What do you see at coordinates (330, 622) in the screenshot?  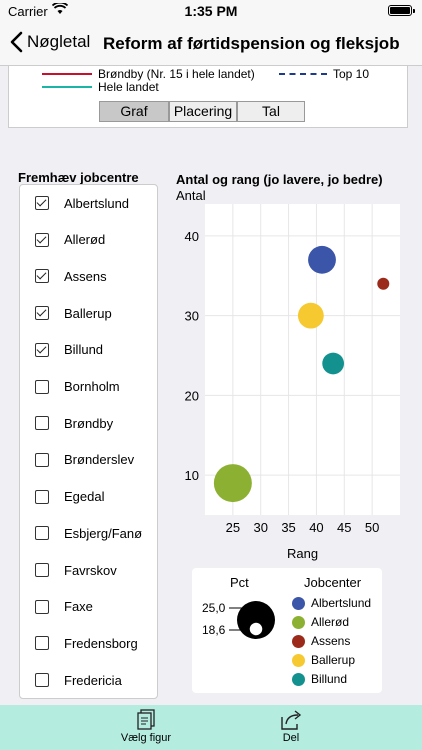 I see `legend-label: Allerød` at bounding box center [330, 622].